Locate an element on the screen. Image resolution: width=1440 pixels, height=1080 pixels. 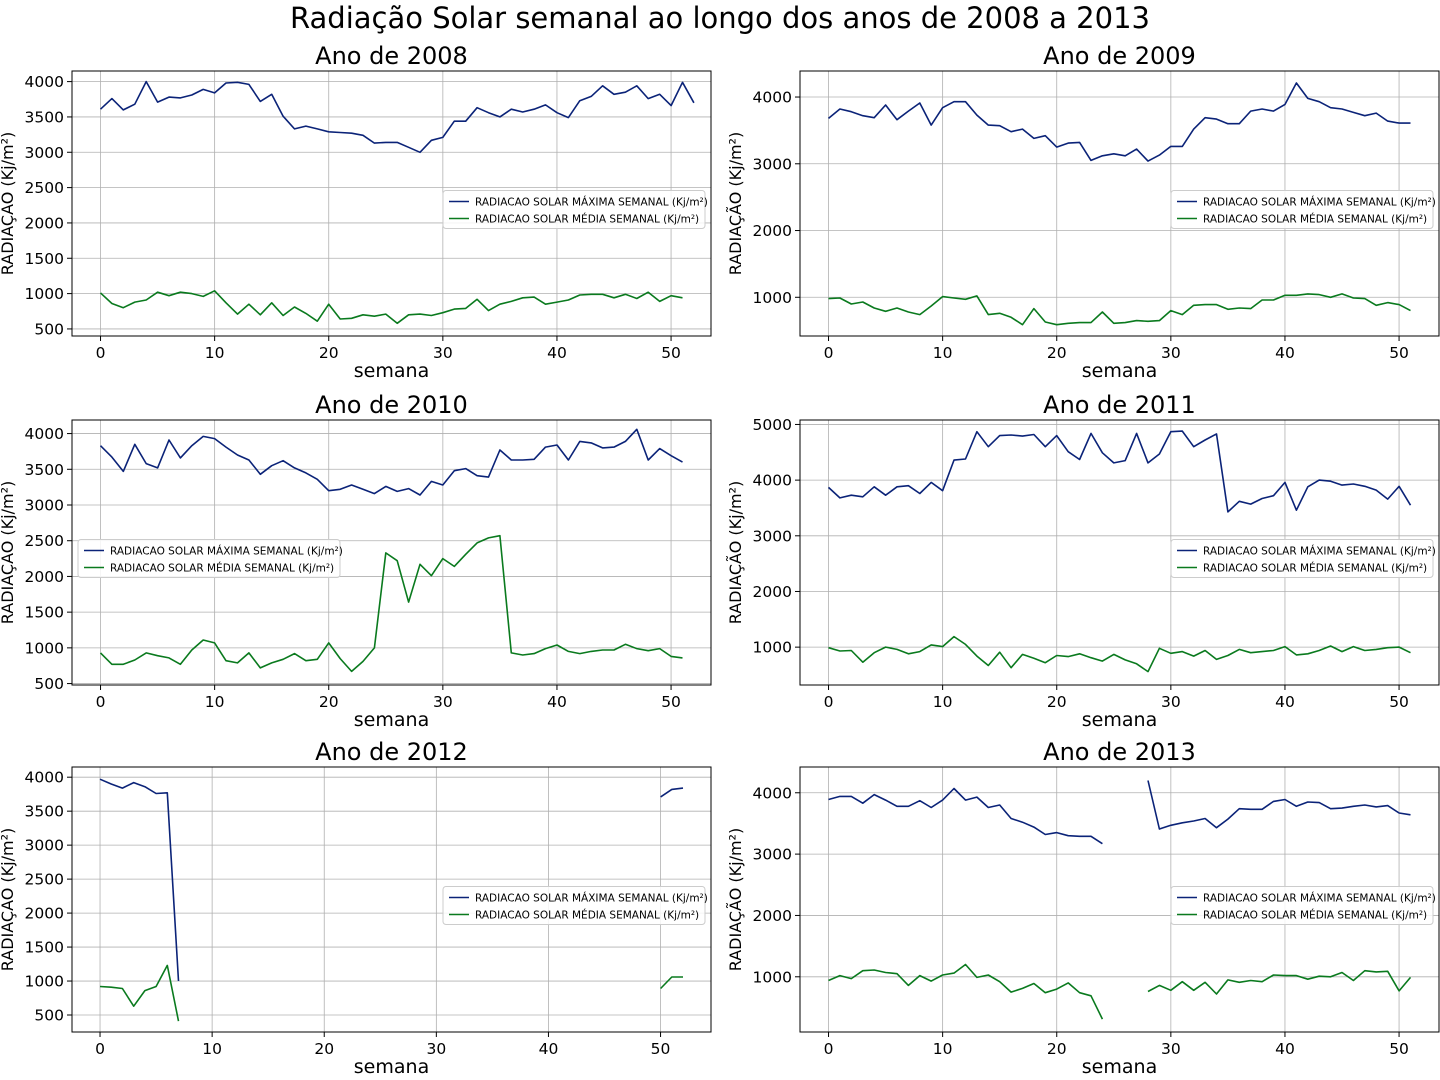
chart-title: Ano de 2008 is located at coordinates (391, 56).